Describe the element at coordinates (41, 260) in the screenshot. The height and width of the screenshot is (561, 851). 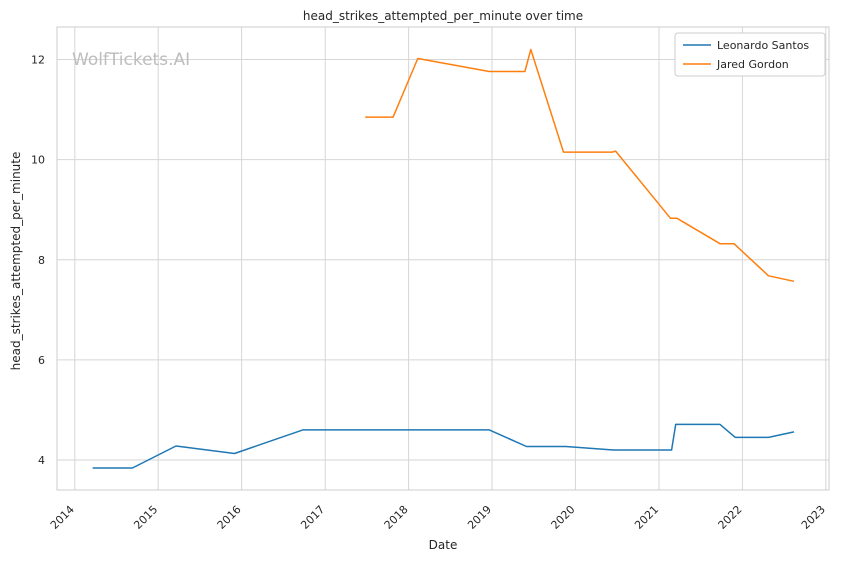
I see `y-tick-label: 8` at that location.